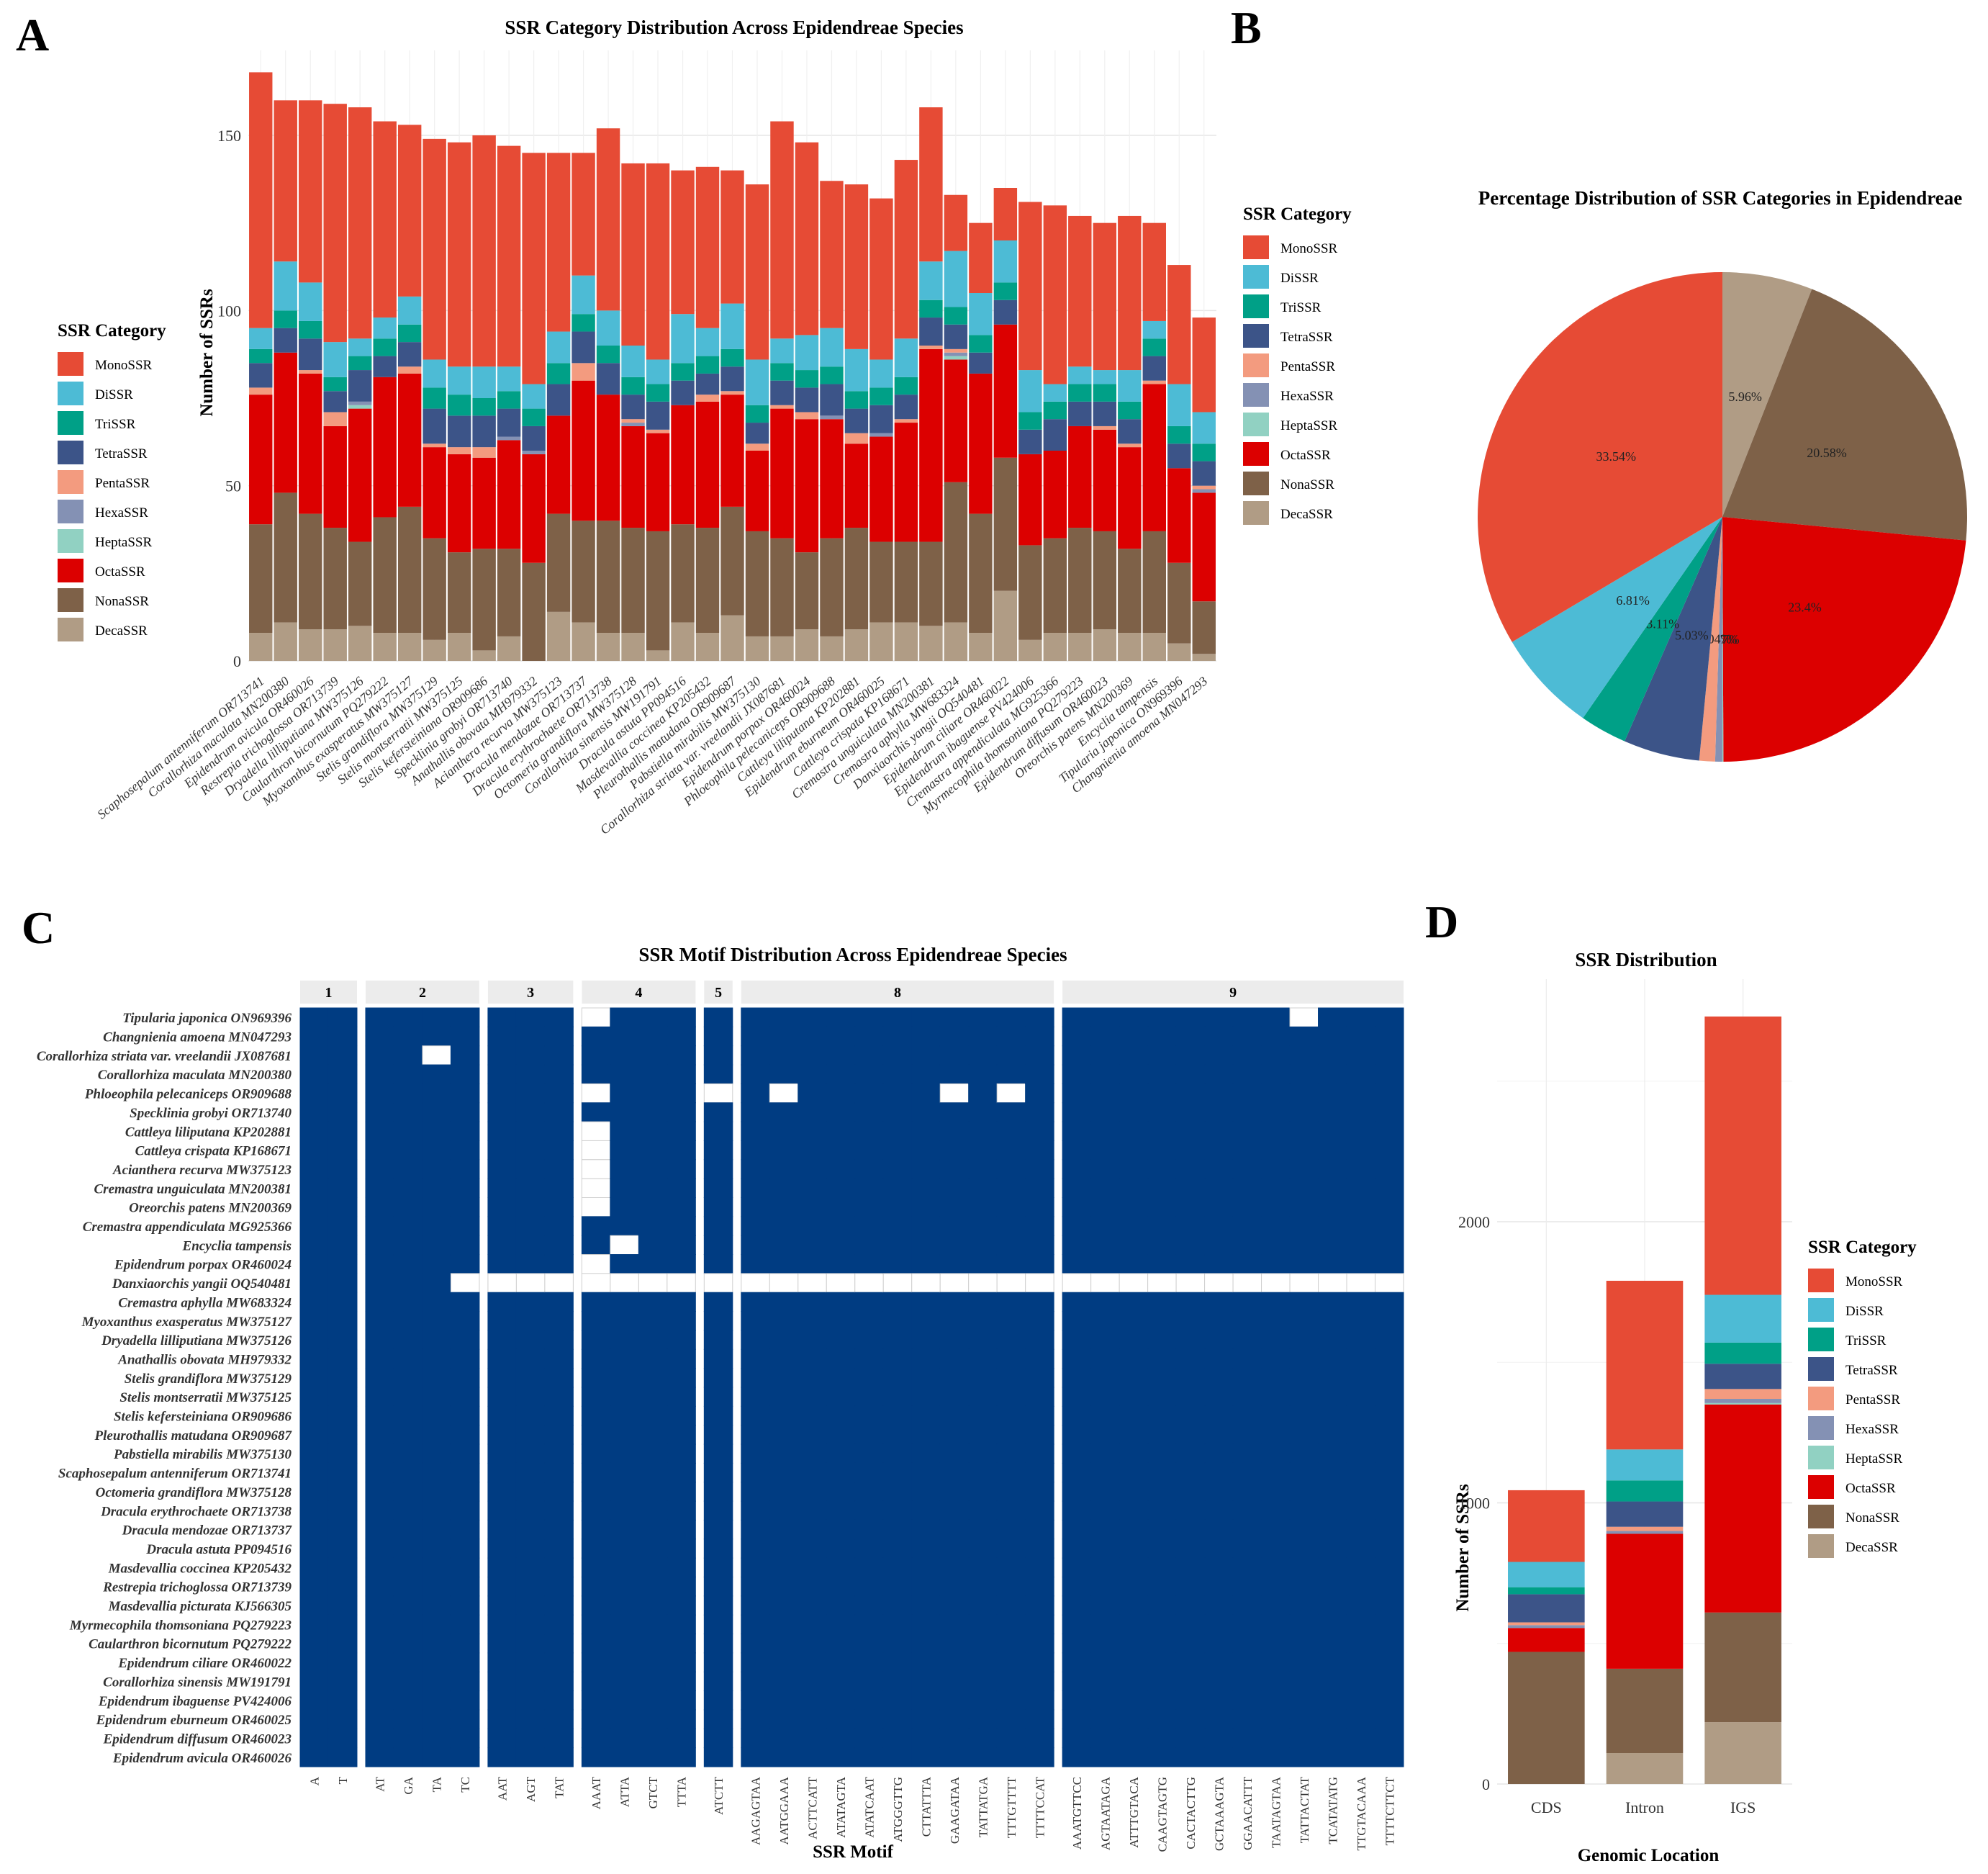 The height and width of the screenshot is (1874, 1988). What do you see at coordinates (213, 1151) in the screenshot?
I see `heatmap-row-label: Cattleya crispata KP168671` at bounding box center [213, 1151].